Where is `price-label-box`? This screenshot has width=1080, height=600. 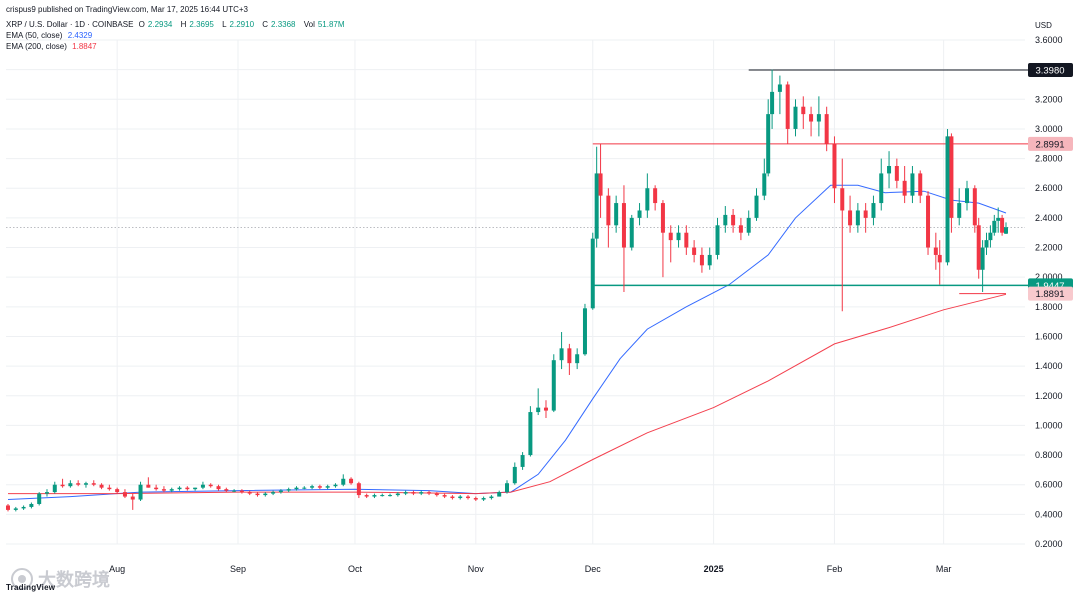
price-label-box is located at coordinates (1050, 143).